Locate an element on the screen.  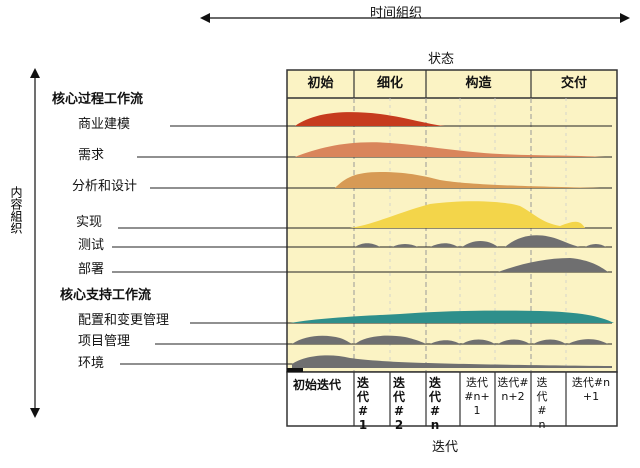
time-axis-arrow is located at coordinates (415, 18).